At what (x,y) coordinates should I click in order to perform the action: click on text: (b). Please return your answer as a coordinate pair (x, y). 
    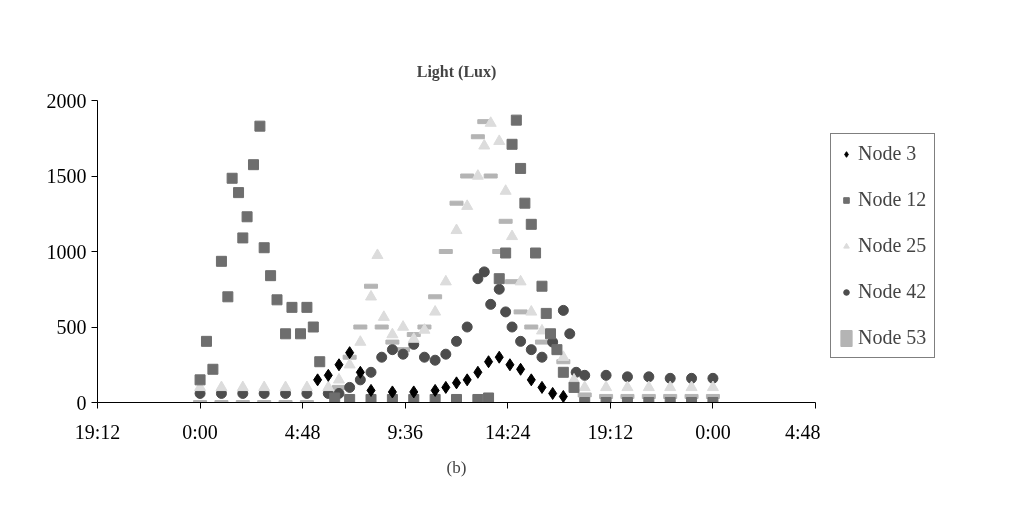
    Looking at the image, I should click on (456, 467).